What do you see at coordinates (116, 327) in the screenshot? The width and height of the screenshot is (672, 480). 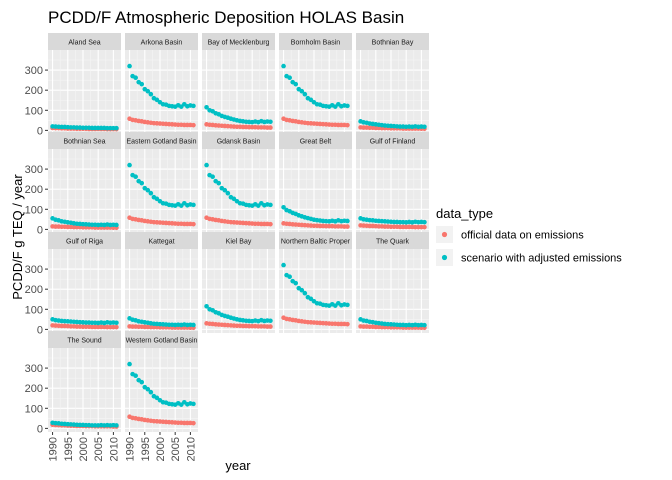 I see `point-official-gulf-of-riga-2011` at bounding box center [116, 327].